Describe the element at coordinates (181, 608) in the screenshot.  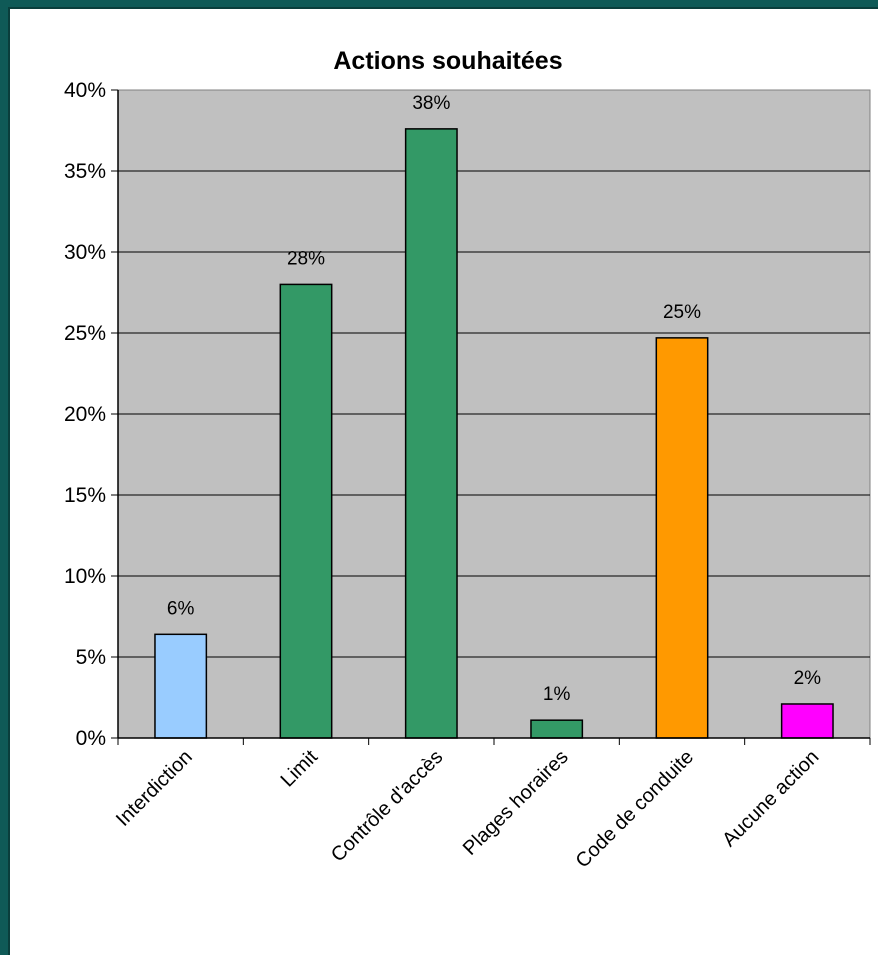
I see `data-label: 6%` at that location.